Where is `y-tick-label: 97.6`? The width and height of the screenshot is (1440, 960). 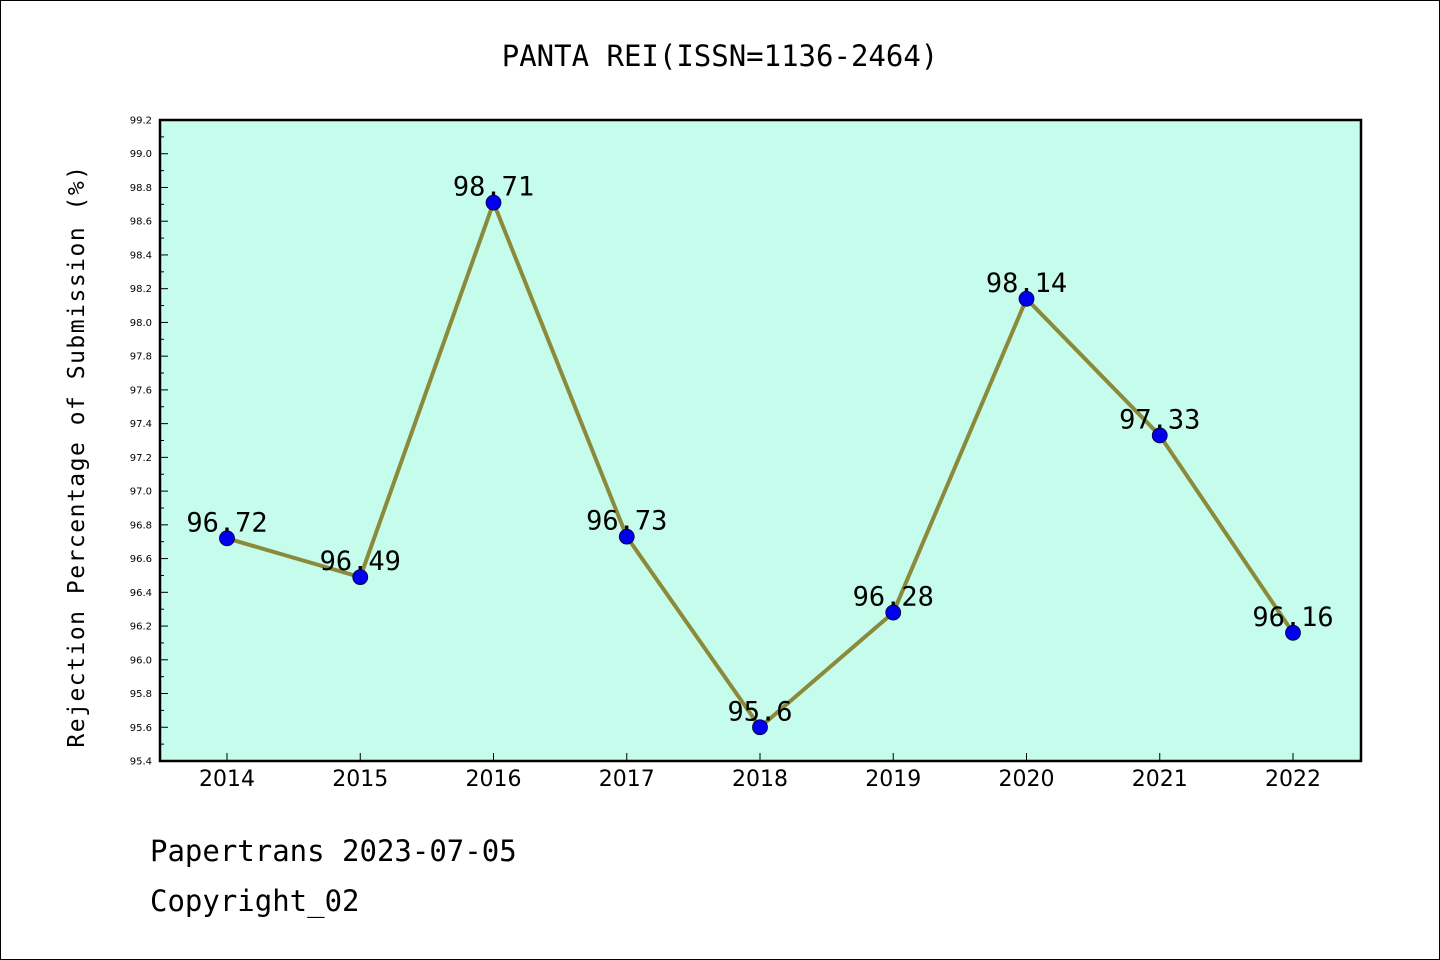 y-tick-label: 97.6 is located at coordinates (141, 390).